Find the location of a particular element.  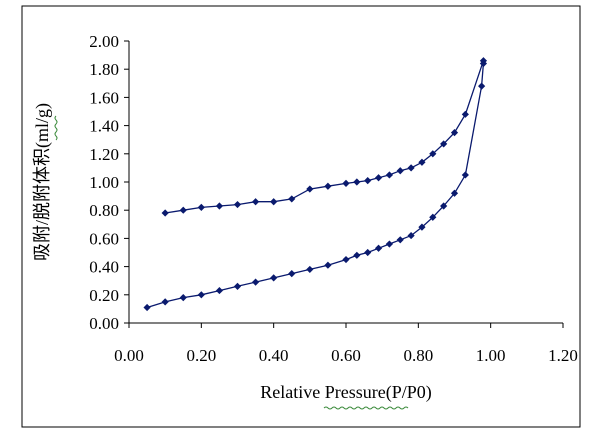

y-tick-label: 1.20 is located at coordinates (104, 154).